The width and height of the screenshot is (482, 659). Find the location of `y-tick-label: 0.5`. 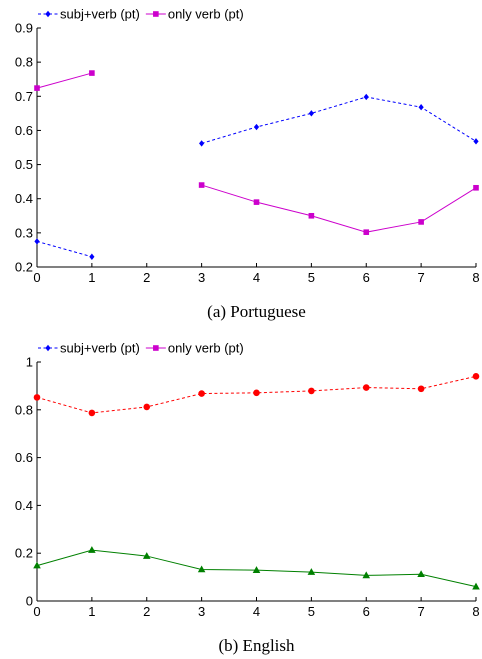

y-tick-label: 0.5 is located at coordinates (24, 164).